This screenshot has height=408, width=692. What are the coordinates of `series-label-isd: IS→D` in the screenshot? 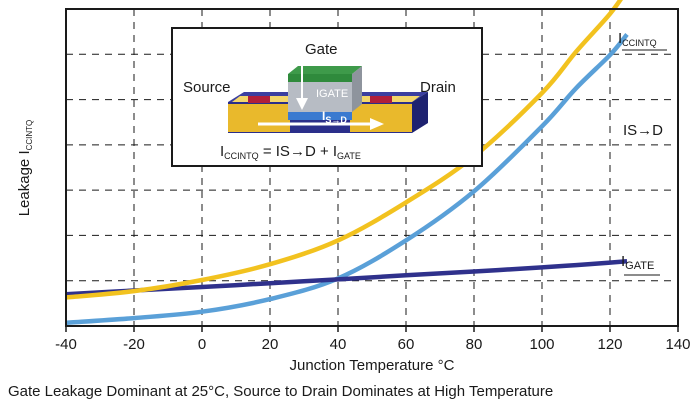 It's located at (643, 130).